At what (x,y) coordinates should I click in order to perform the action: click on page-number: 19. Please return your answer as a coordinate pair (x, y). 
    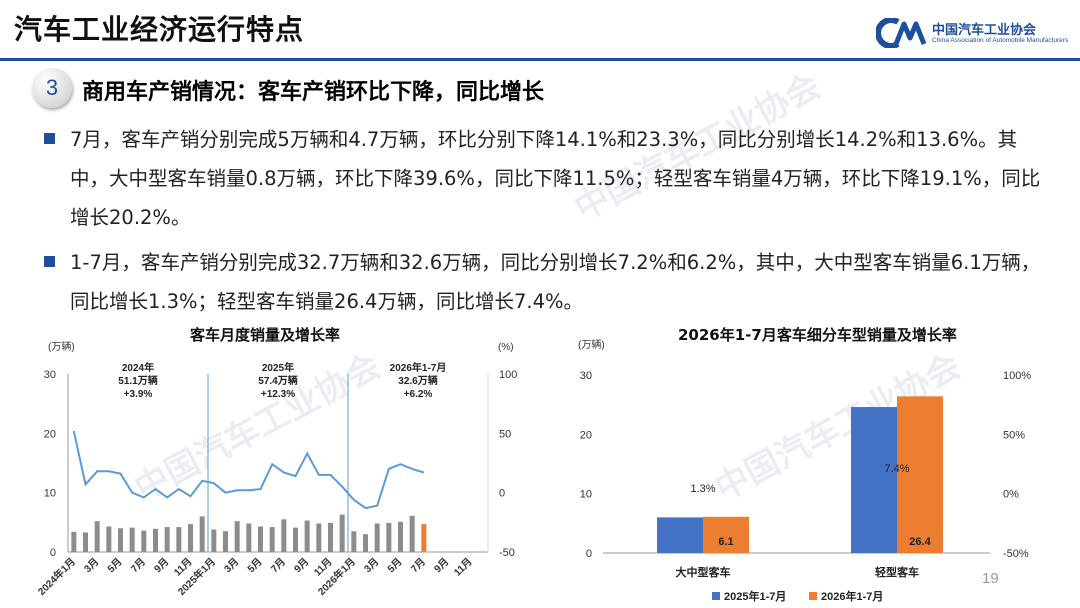
    Looking at the image, I should click on (990, 578).